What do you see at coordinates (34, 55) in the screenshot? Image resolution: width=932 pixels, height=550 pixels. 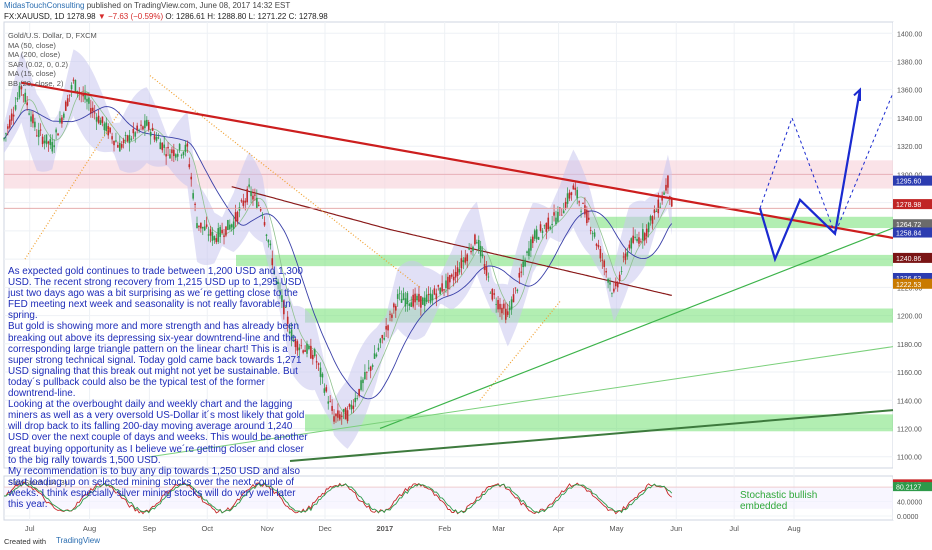 I see `legend-item: MA (200, close)` at bounding box center [34, 55].